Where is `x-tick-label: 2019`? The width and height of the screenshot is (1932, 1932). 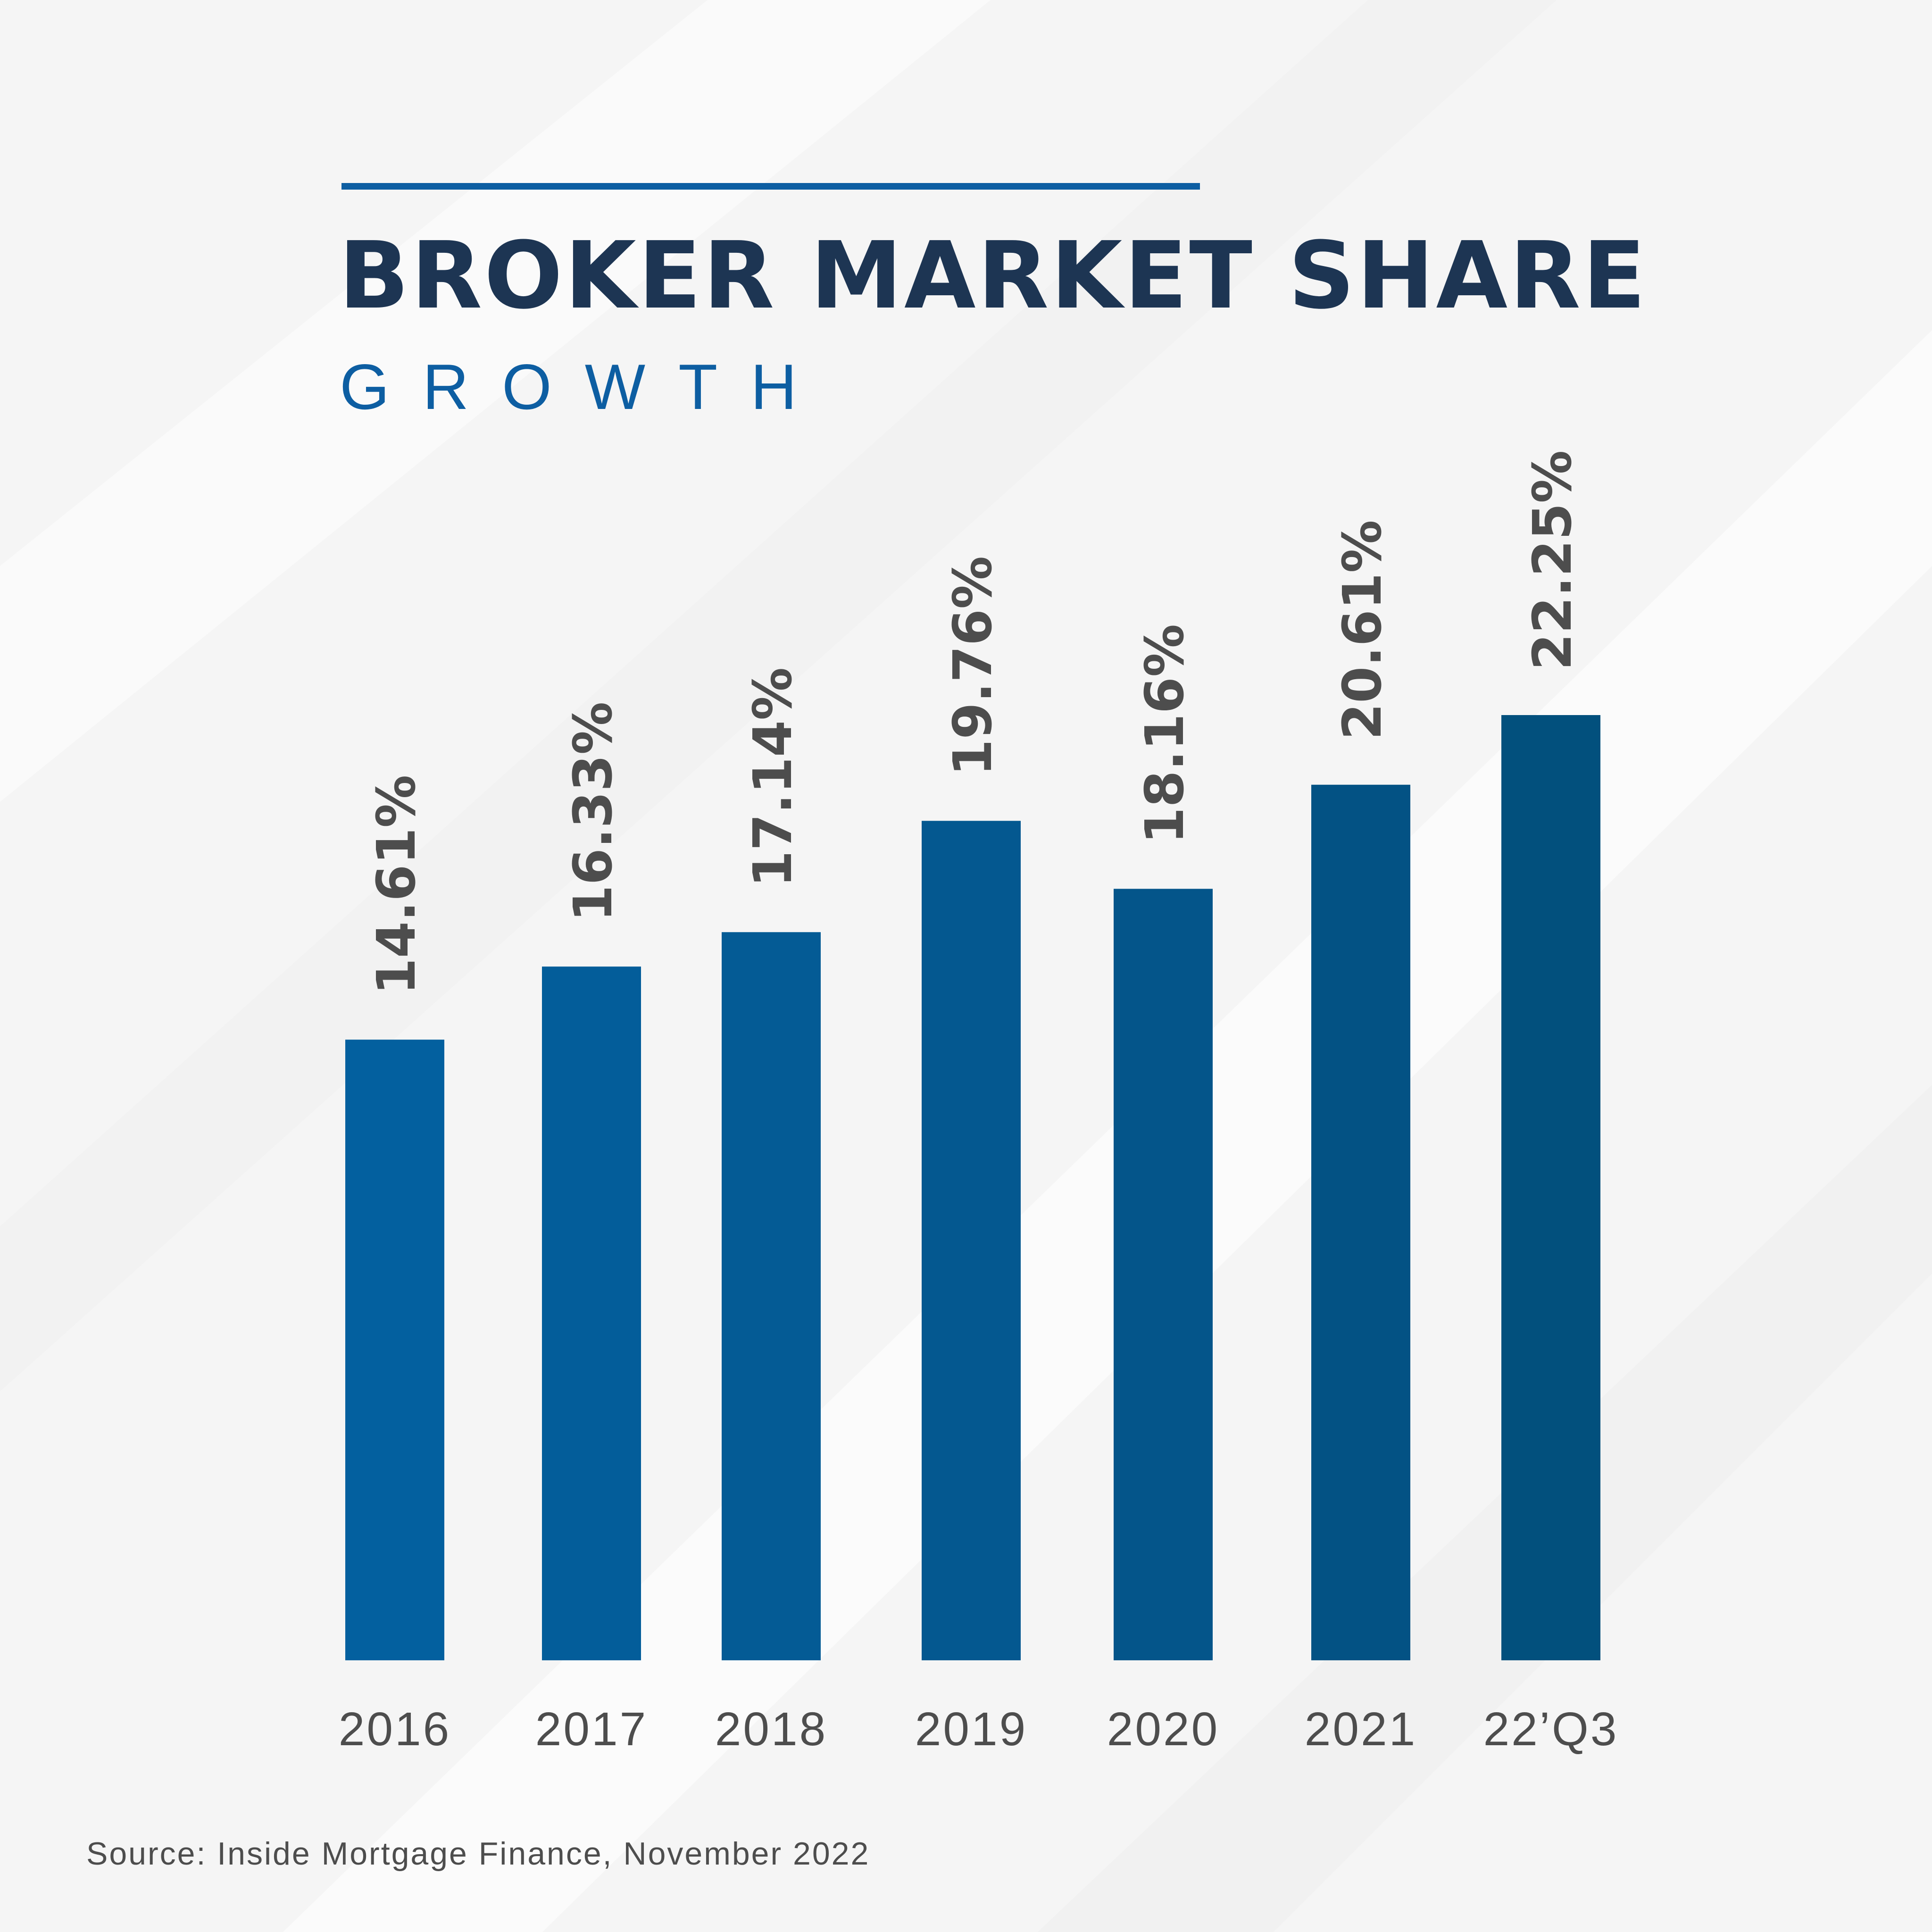 x-tick-label: 2019 is located at coordinates (971, 1729).